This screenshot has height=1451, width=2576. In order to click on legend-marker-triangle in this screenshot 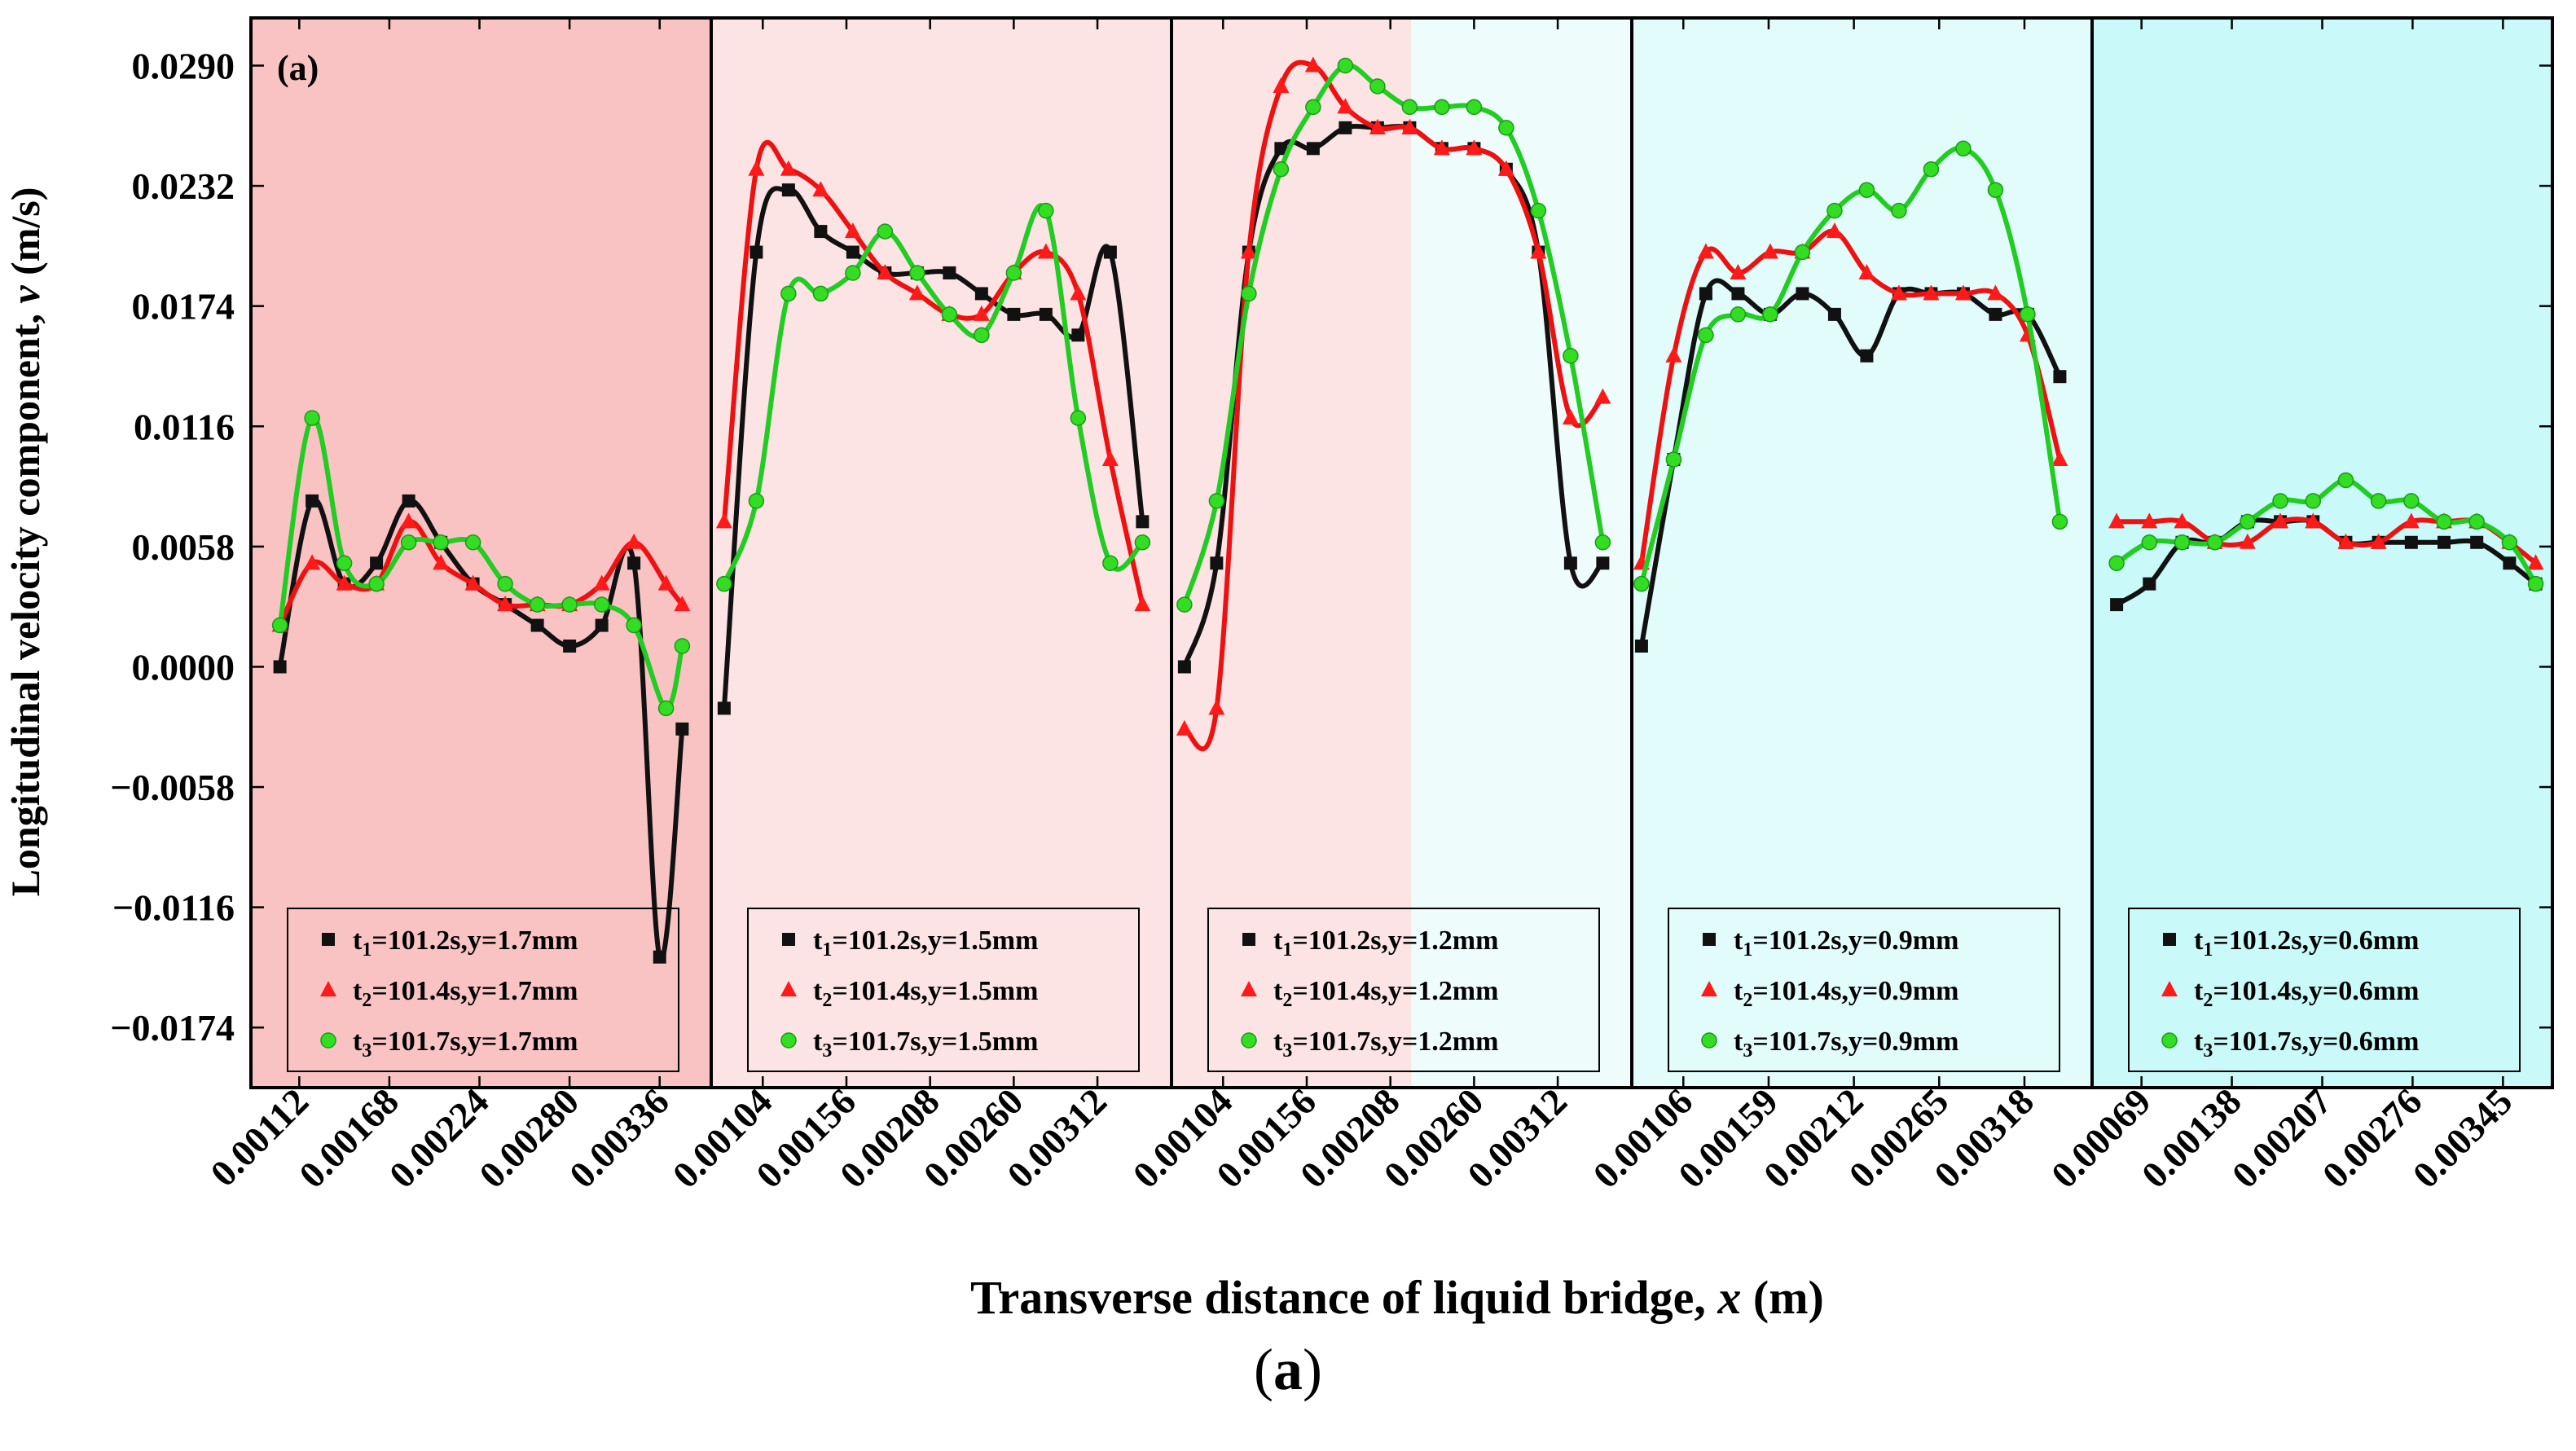, I will do `click(788, 989)`.